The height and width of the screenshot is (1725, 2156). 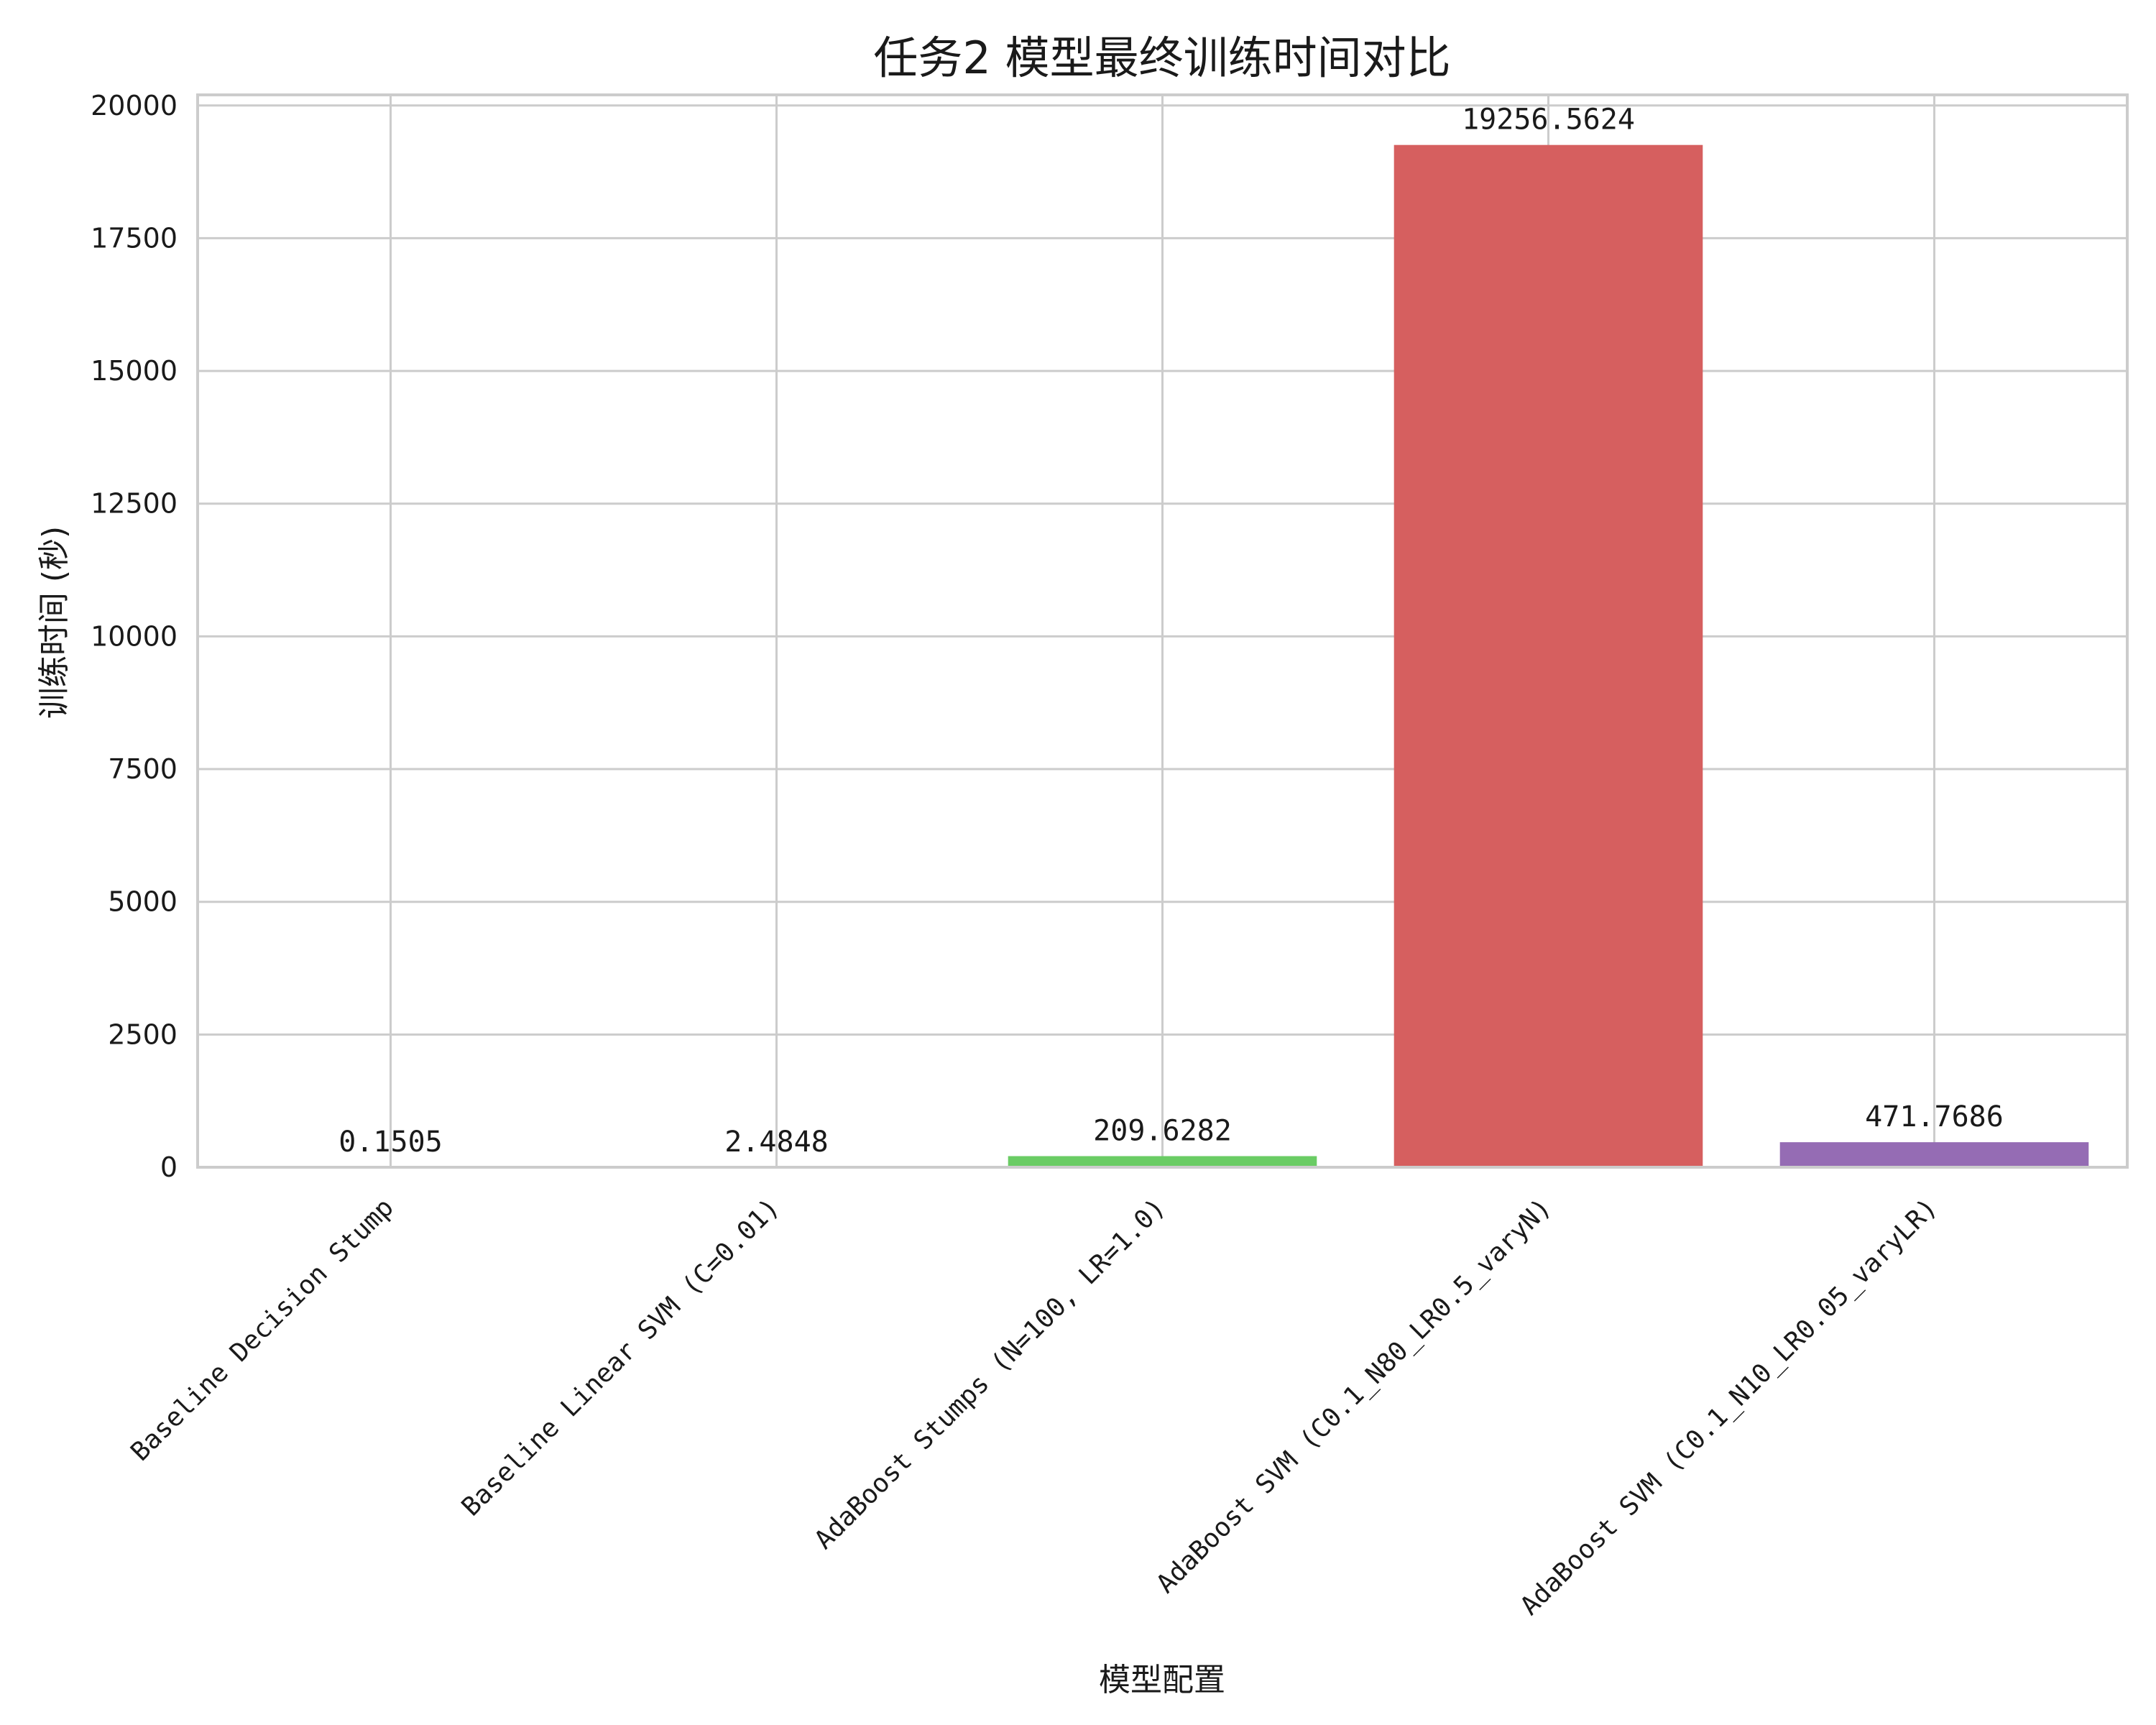 I want to click on y-tick-label: 17500, so click(x=134, y=238).